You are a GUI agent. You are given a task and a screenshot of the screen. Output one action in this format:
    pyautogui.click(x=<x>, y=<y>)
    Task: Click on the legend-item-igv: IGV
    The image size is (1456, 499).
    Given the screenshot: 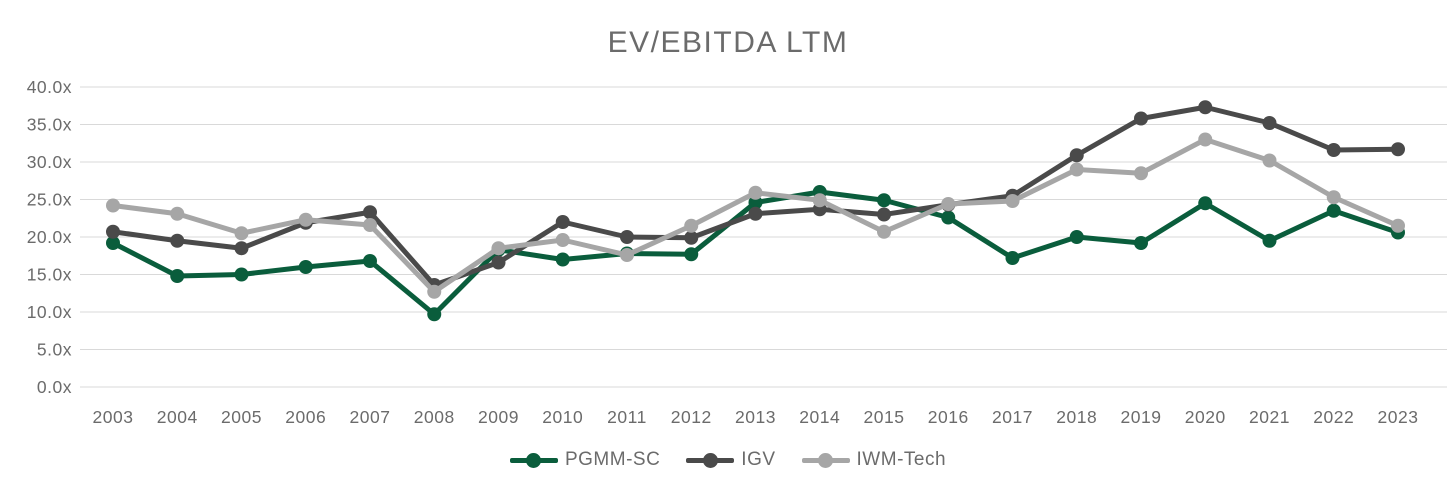 What is the action you would take?
    pyautogui.click(x=730, y=460)
    